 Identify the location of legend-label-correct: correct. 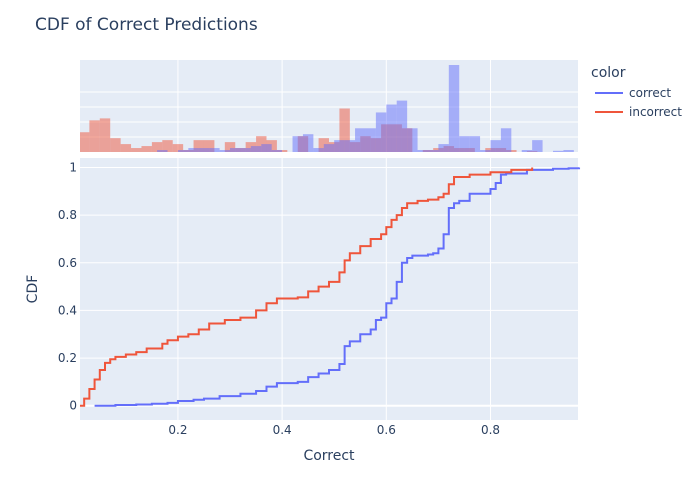
(650, 93).